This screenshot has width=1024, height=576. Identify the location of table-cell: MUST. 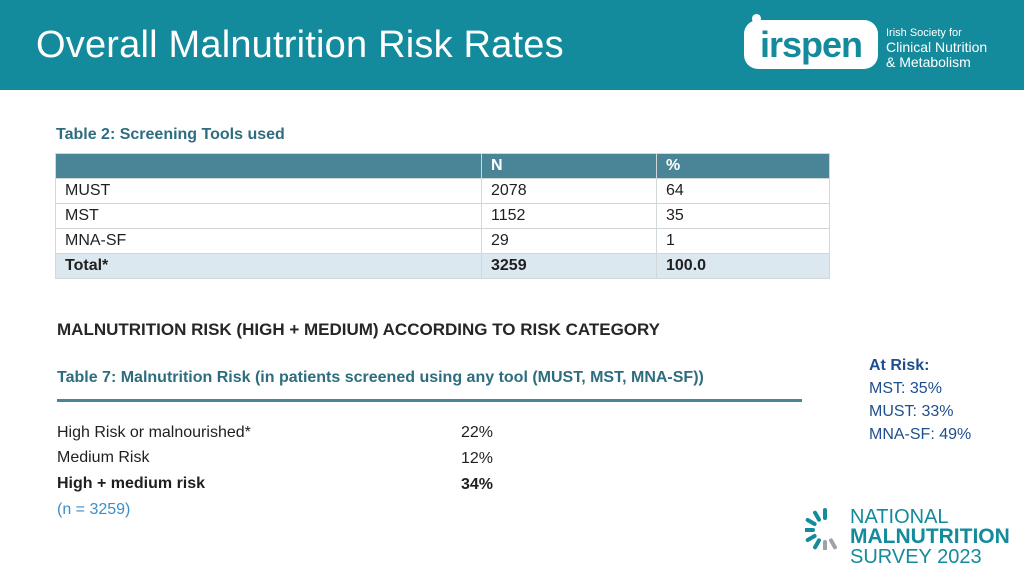
(268, 191).